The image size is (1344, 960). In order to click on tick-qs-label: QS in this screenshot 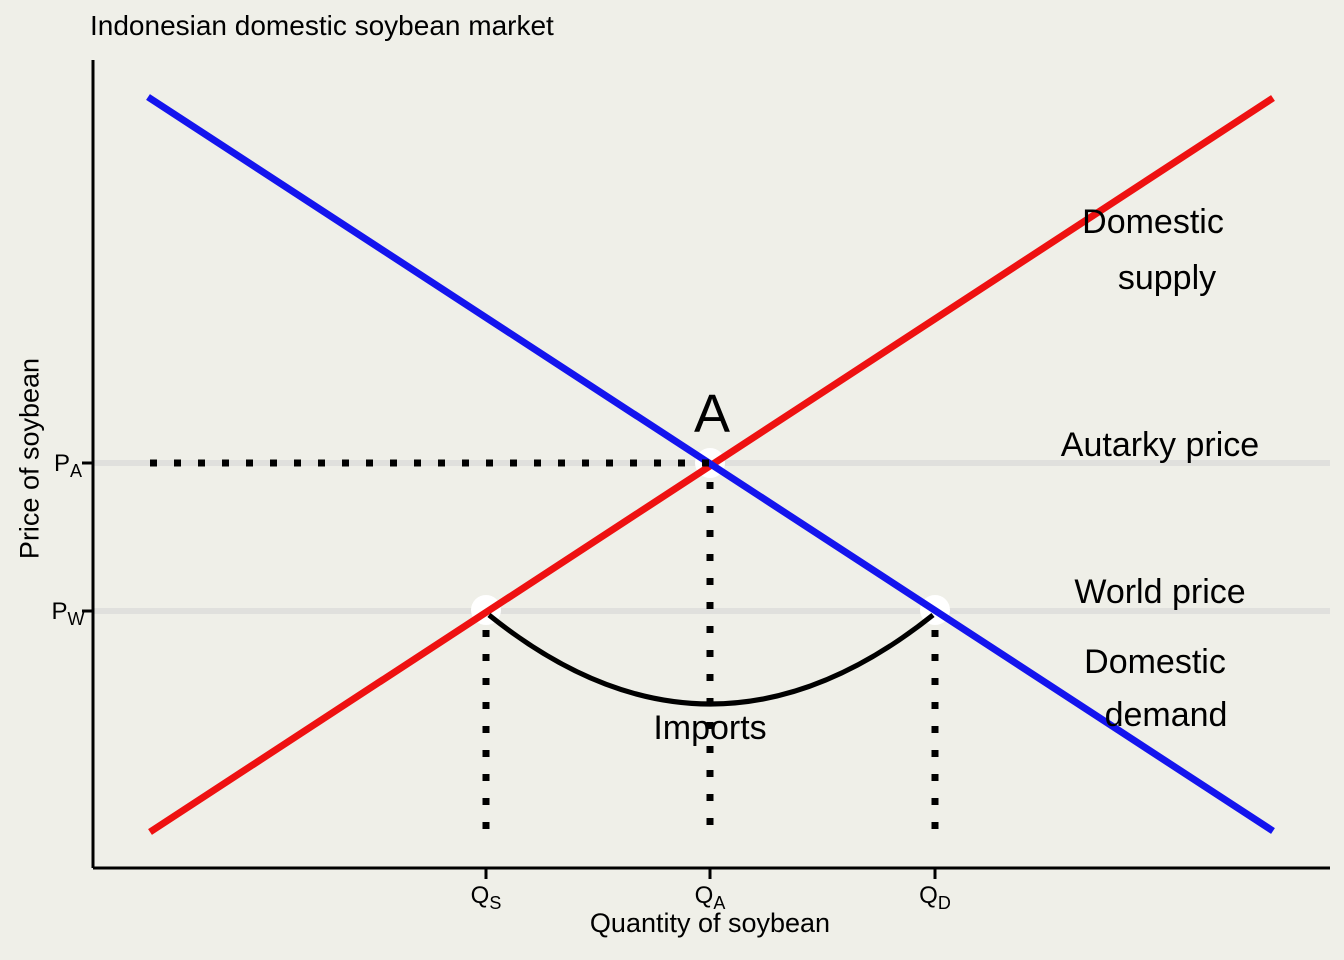, I will do `click(486, 897)`.